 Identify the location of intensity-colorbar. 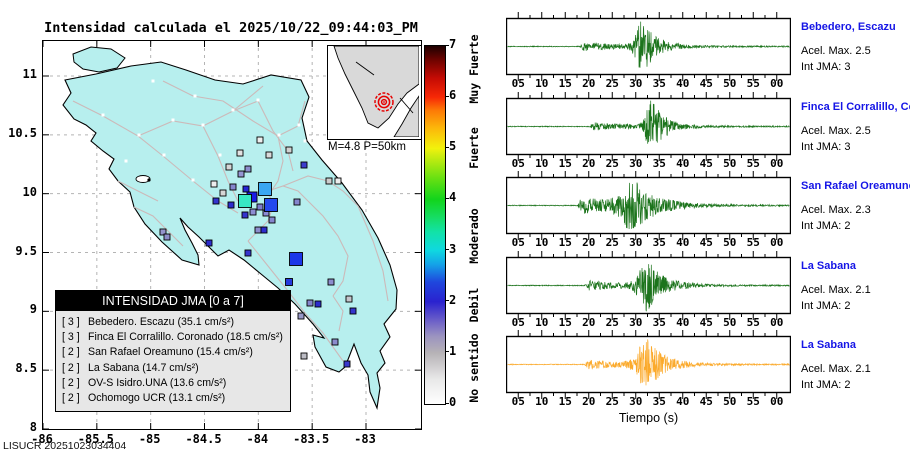
(435, 225).